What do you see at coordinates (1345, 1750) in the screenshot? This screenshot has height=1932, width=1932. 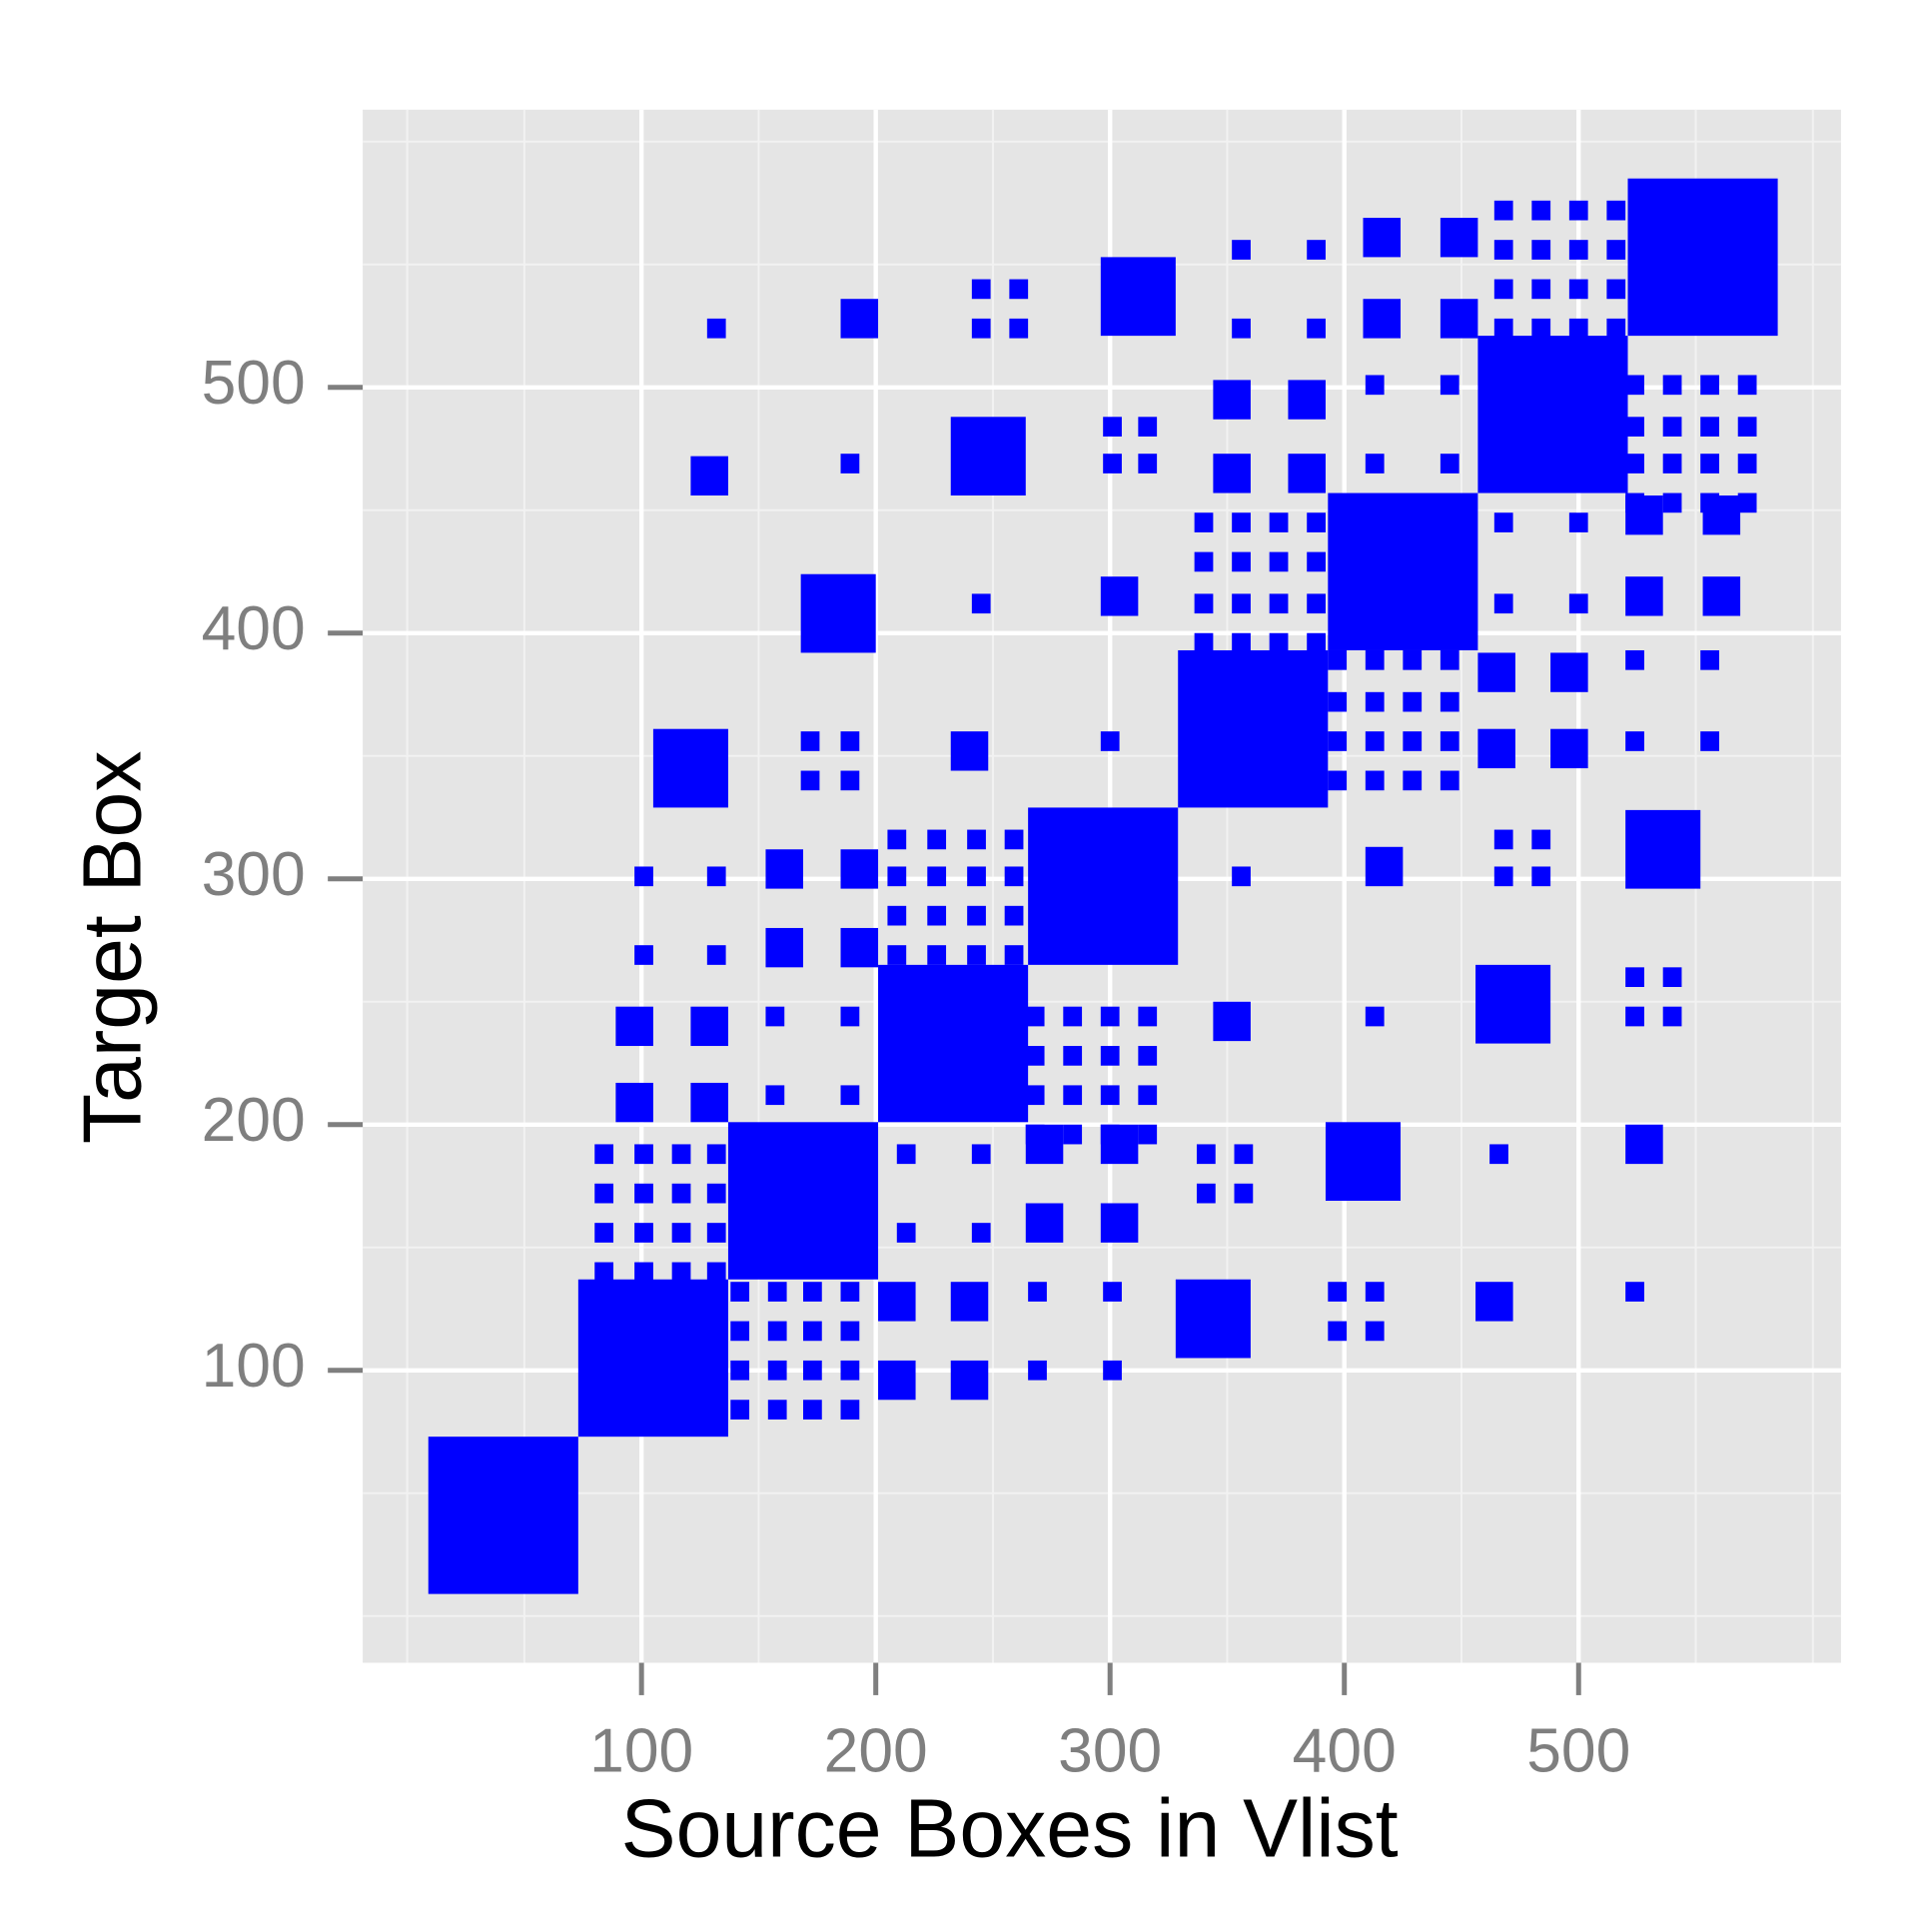 I see `x-tick-label: 400` at bounding box center [1345, 1750].